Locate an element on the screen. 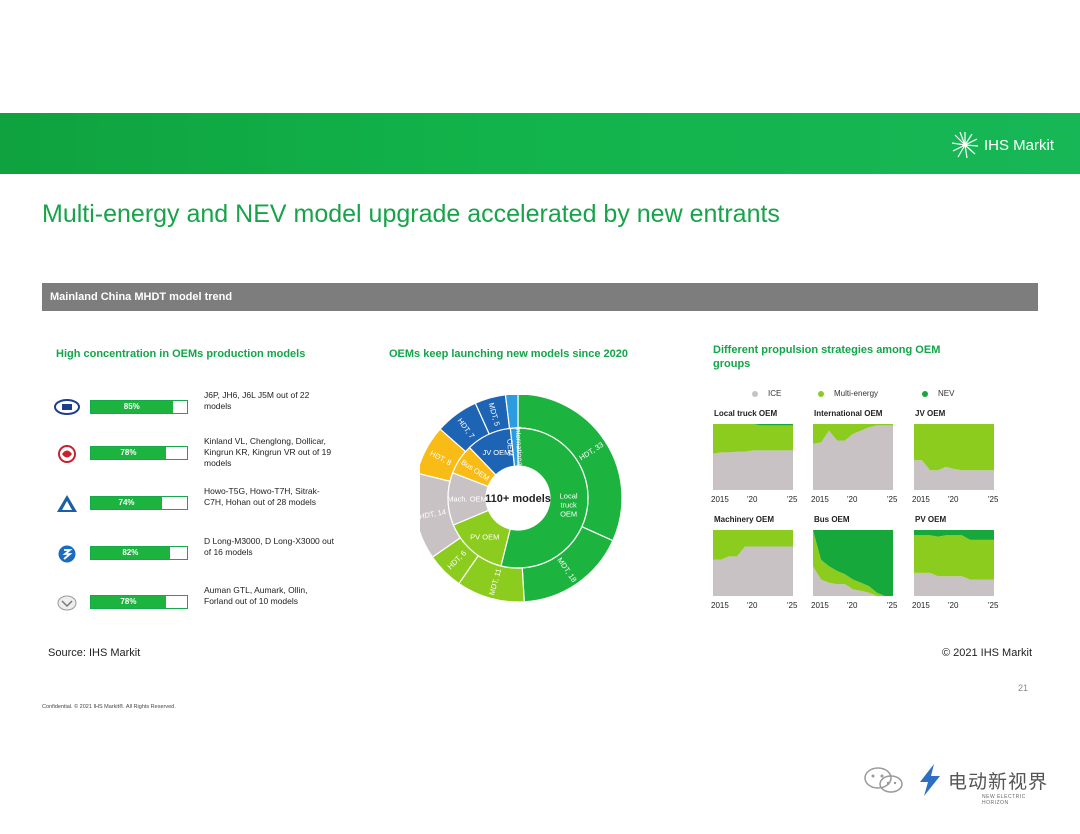 Image resolution: width=1080 pixels, height=834 pixels. small-multiple-title: PV OEM is located at coordinates (931, 519).